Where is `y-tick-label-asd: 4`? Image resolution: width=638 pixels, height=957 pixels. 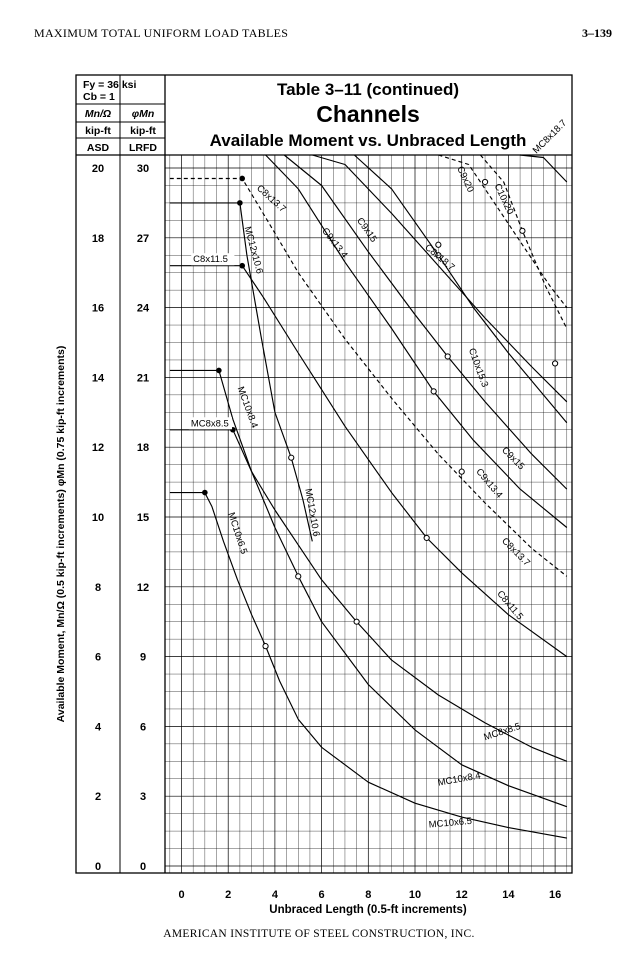 y-tick-label-asd: 4 is located at coordinates (98, 727).